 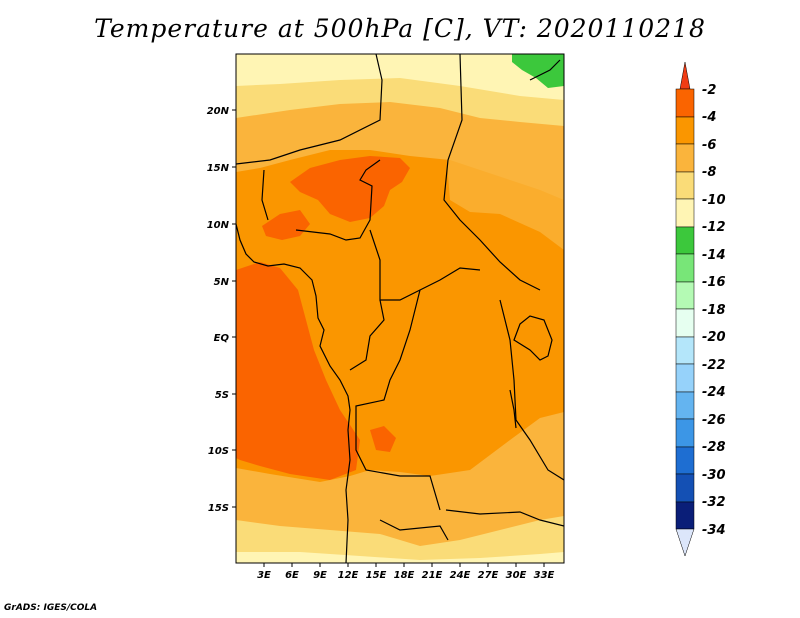 I want to click on border-car, so click(x=425, y=265).